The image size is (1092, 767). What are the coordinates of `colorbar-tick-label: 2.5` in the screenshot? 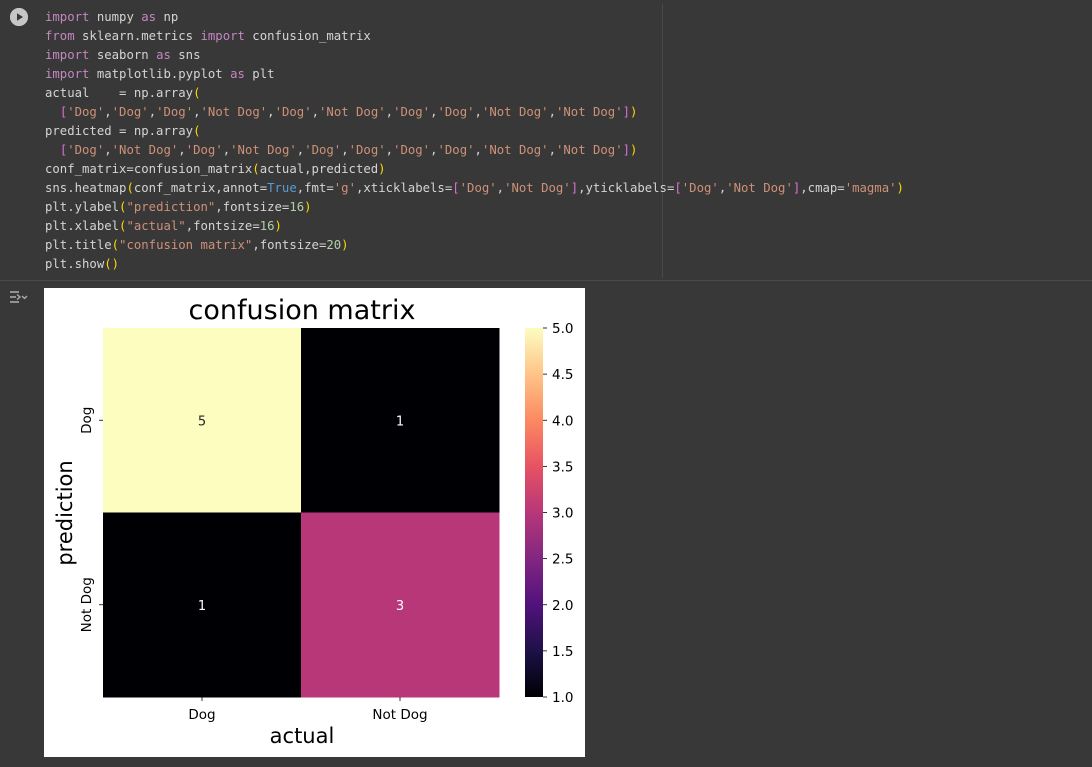 It's located at (562, 560).